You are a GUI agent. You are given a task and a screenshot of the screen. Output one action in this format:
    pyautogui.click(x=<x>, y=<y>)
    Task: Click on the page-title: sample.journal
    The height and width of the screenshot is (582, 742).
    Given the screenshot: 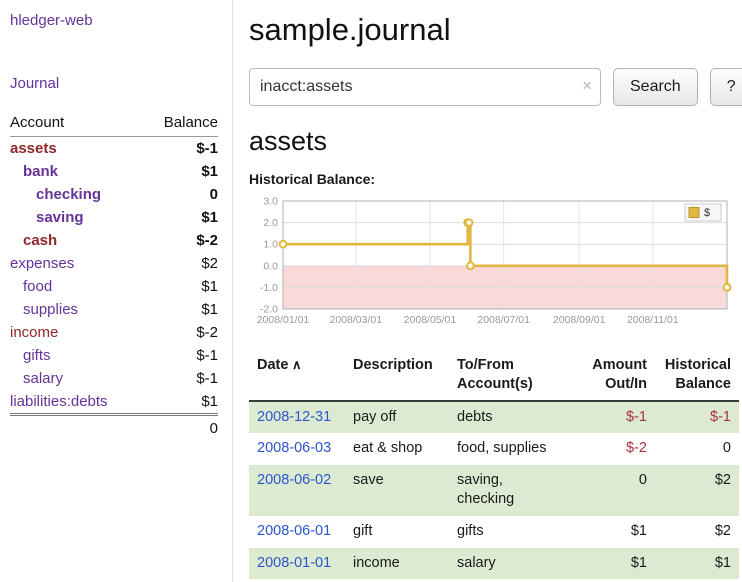 What is the action you would take?
    pyautogui.click(x=350, y=29)
    